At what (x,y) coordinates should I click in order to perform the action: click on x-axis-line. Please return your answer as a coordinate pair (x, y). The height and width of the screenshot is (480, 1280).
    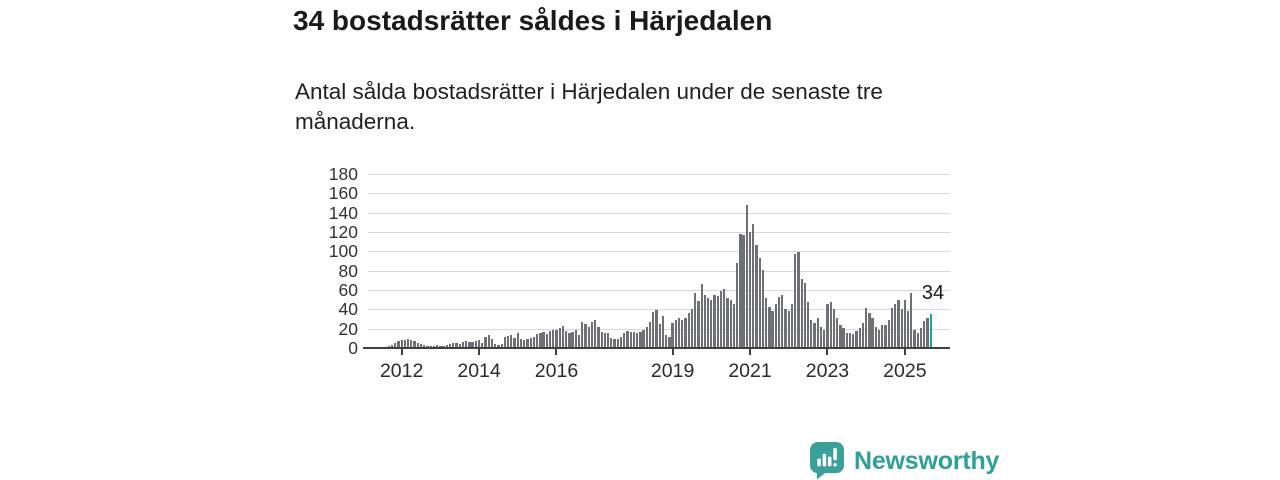
    Looking at the image, I should click on (656, 348).